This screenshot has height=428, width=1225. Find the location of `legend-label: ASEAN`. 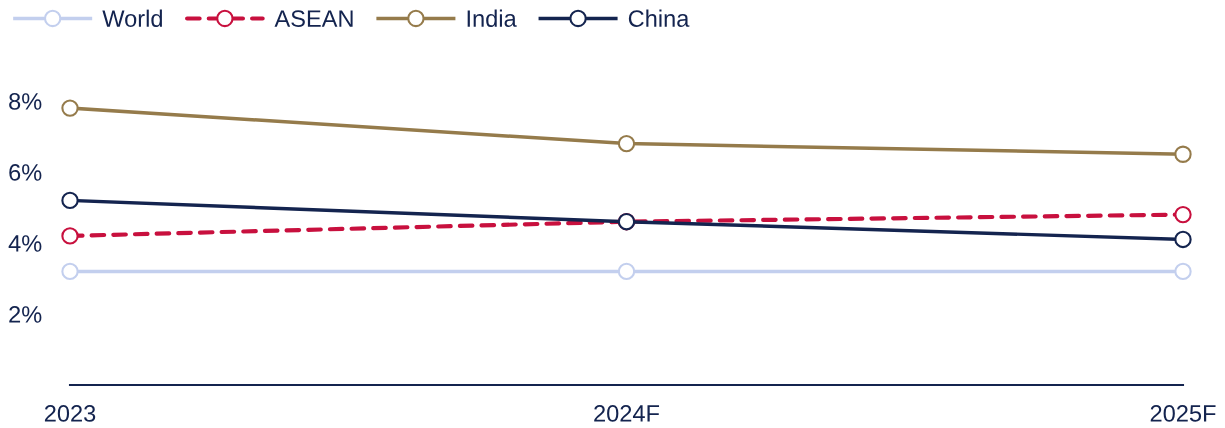

legend-label: ASEAN is located at coordinates (313, 18).